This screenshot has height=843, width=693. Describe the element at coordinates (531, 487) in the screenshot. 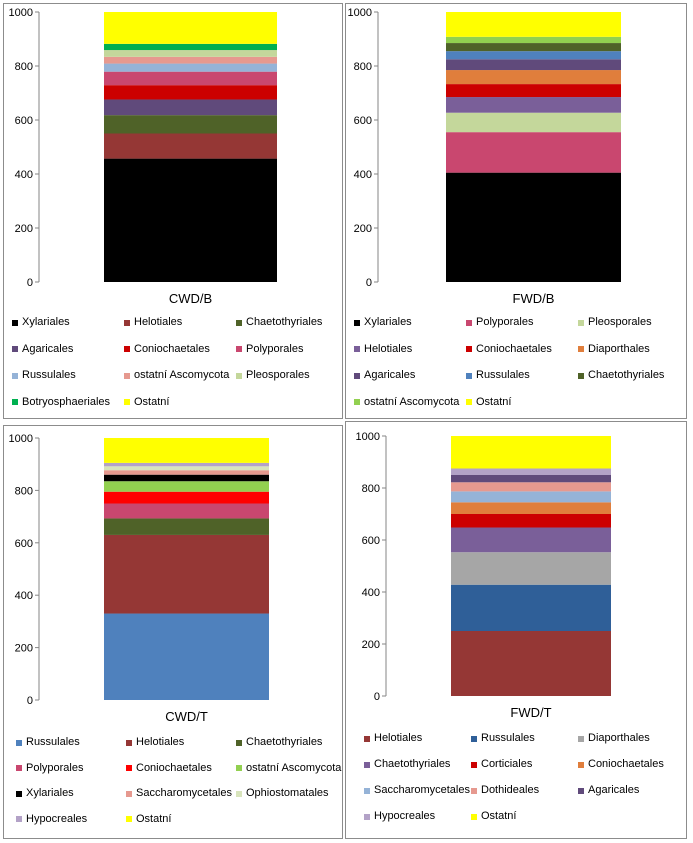

I see `bar-segment-dothideales` at that location.